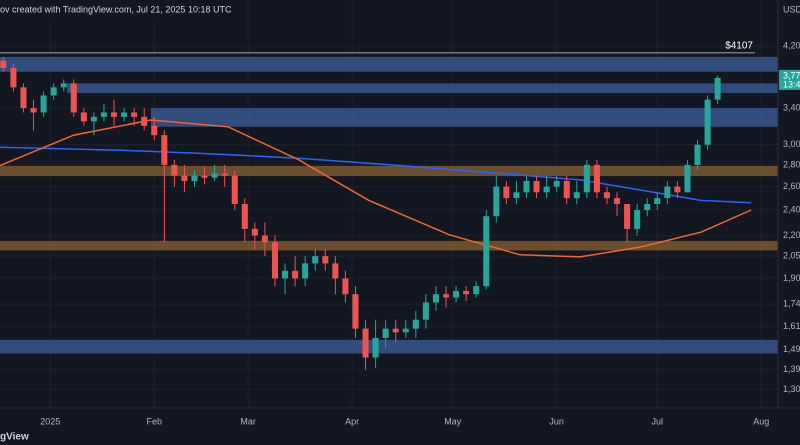 The width and height of the screenshot is (800, 445). What do you see at coordinates (791, 107) in the screenshot?
I see `y-tick-label: 3,400` at bounding box center [791, 107].